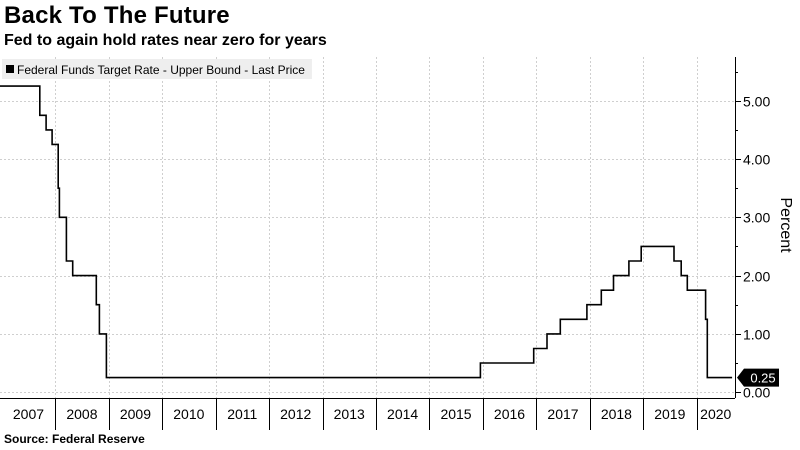  I want to click on last-value-badge: 0.25, so click(758, 377).